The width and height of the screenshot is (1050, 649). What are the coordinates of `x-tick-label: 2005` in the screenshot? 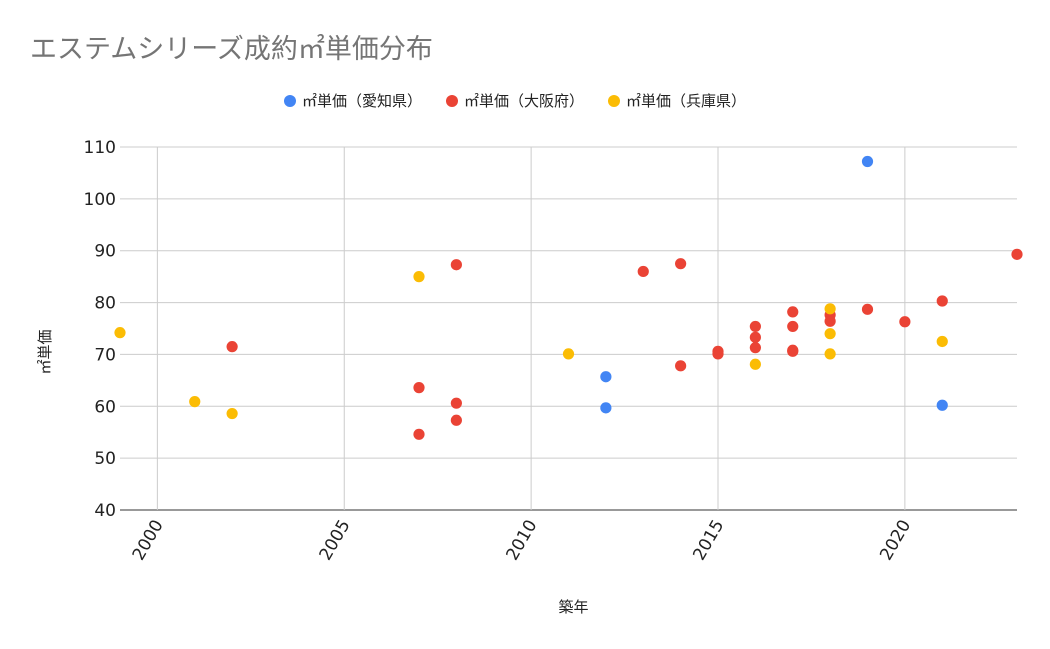 It's located at (335, 540).